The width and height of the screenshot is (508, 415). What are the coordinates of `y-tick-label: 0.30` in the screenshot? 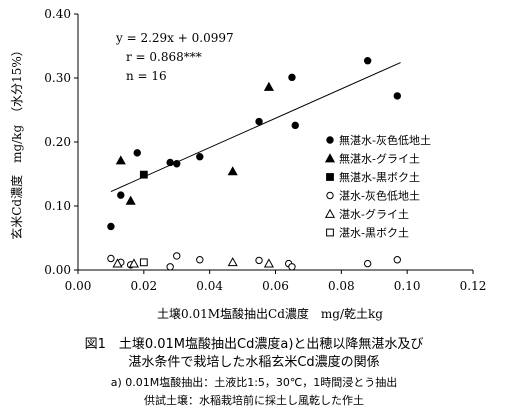 It's located at (57, 78).